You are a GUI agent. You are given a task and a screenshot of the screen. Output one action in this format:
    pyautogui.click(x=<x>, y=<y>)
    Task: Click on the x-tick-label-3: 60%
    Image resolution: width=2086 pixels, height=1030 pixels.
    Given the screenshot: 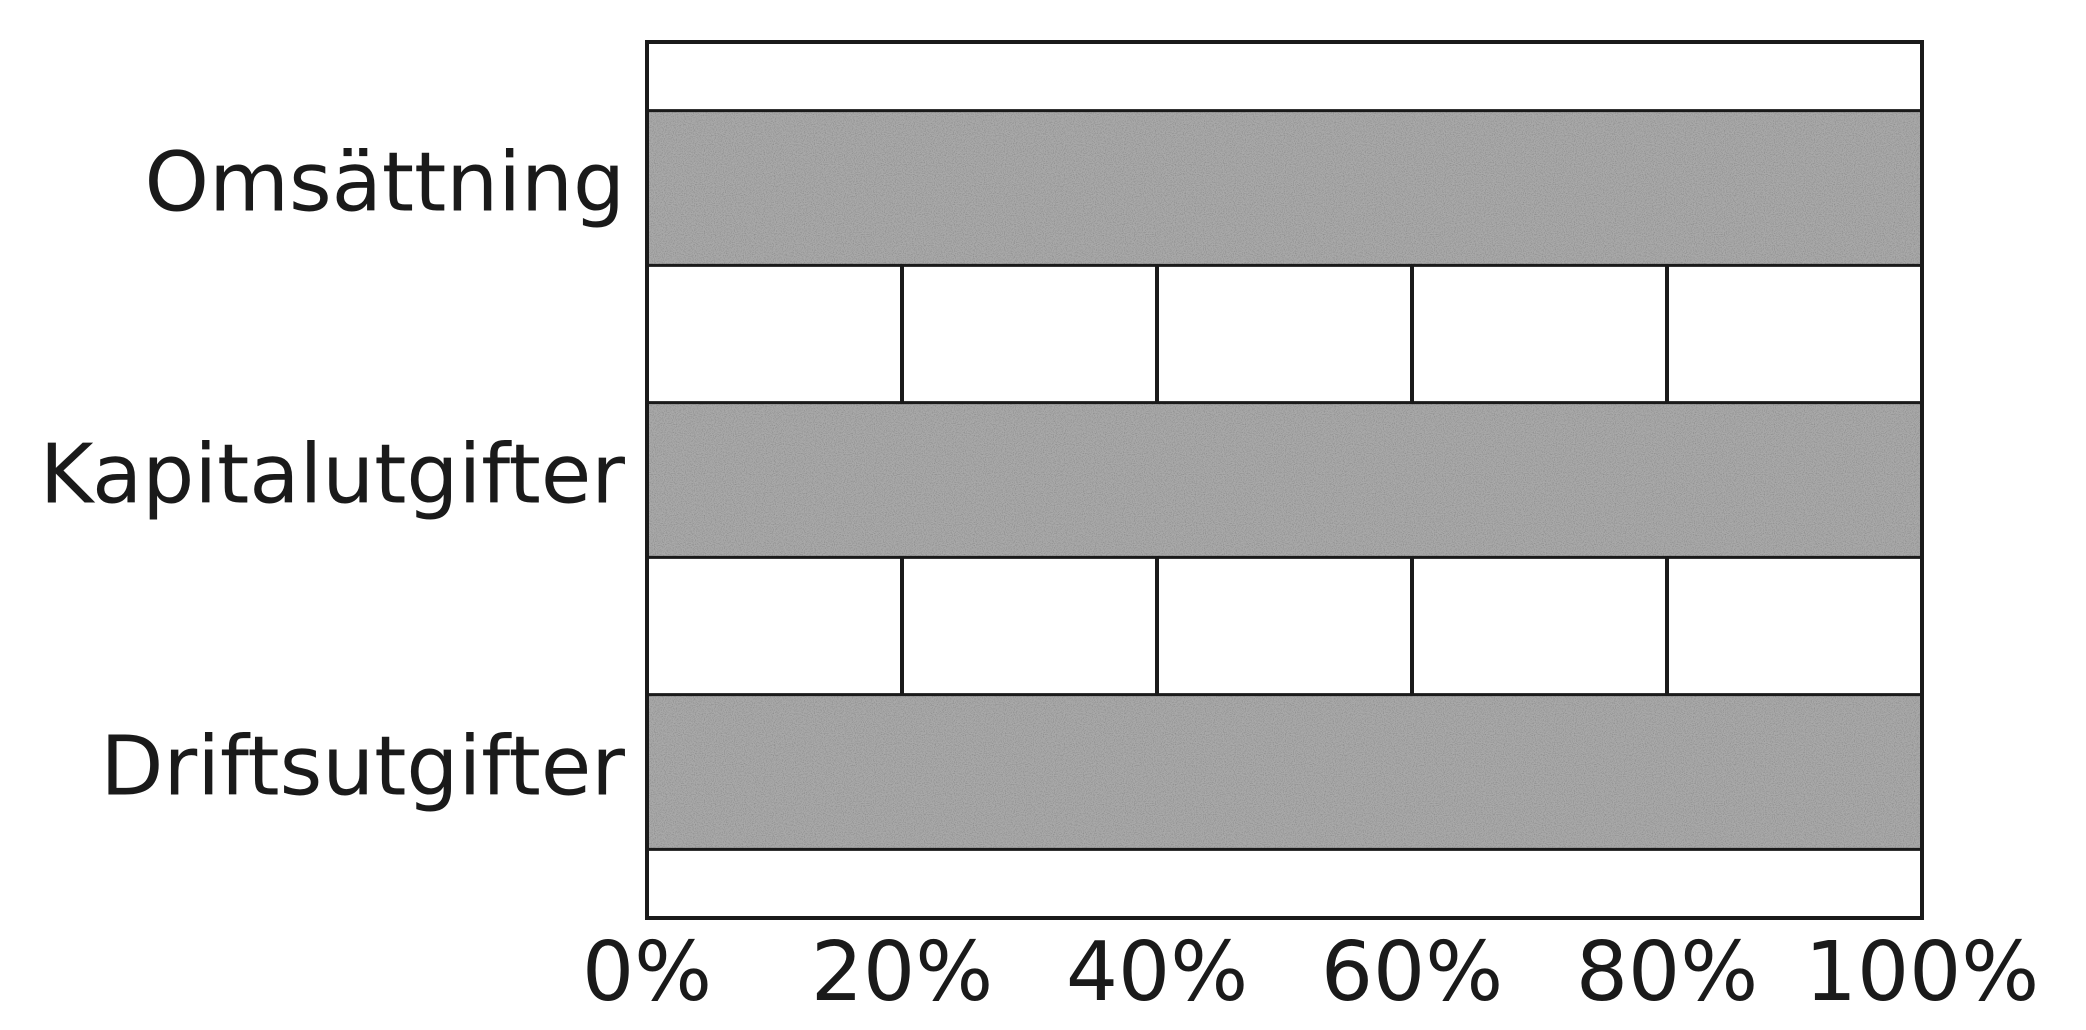 What is the action you would take?
    pyautogui.click(x=1412, y=972)
    